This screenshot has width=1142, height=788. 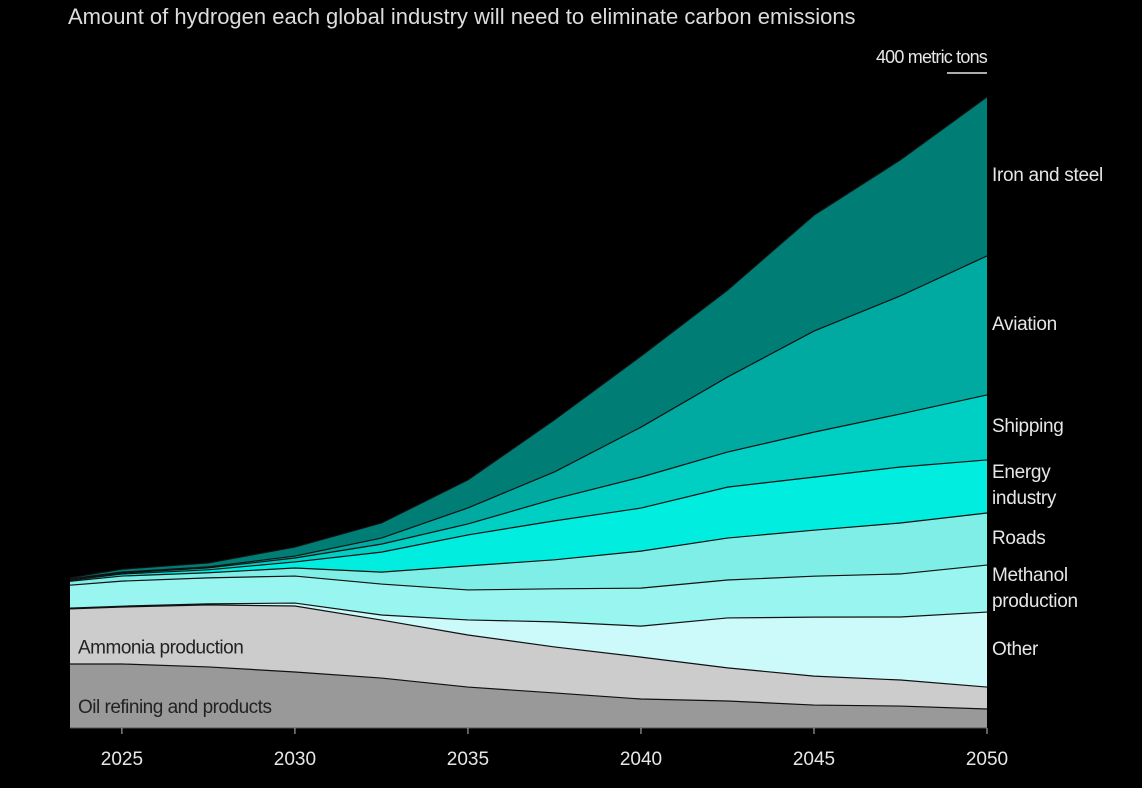 What do you see at coordinates (468, 759) in the screenshot?
I see `x-tick-label: 2035` at bounding box center [468, 759].